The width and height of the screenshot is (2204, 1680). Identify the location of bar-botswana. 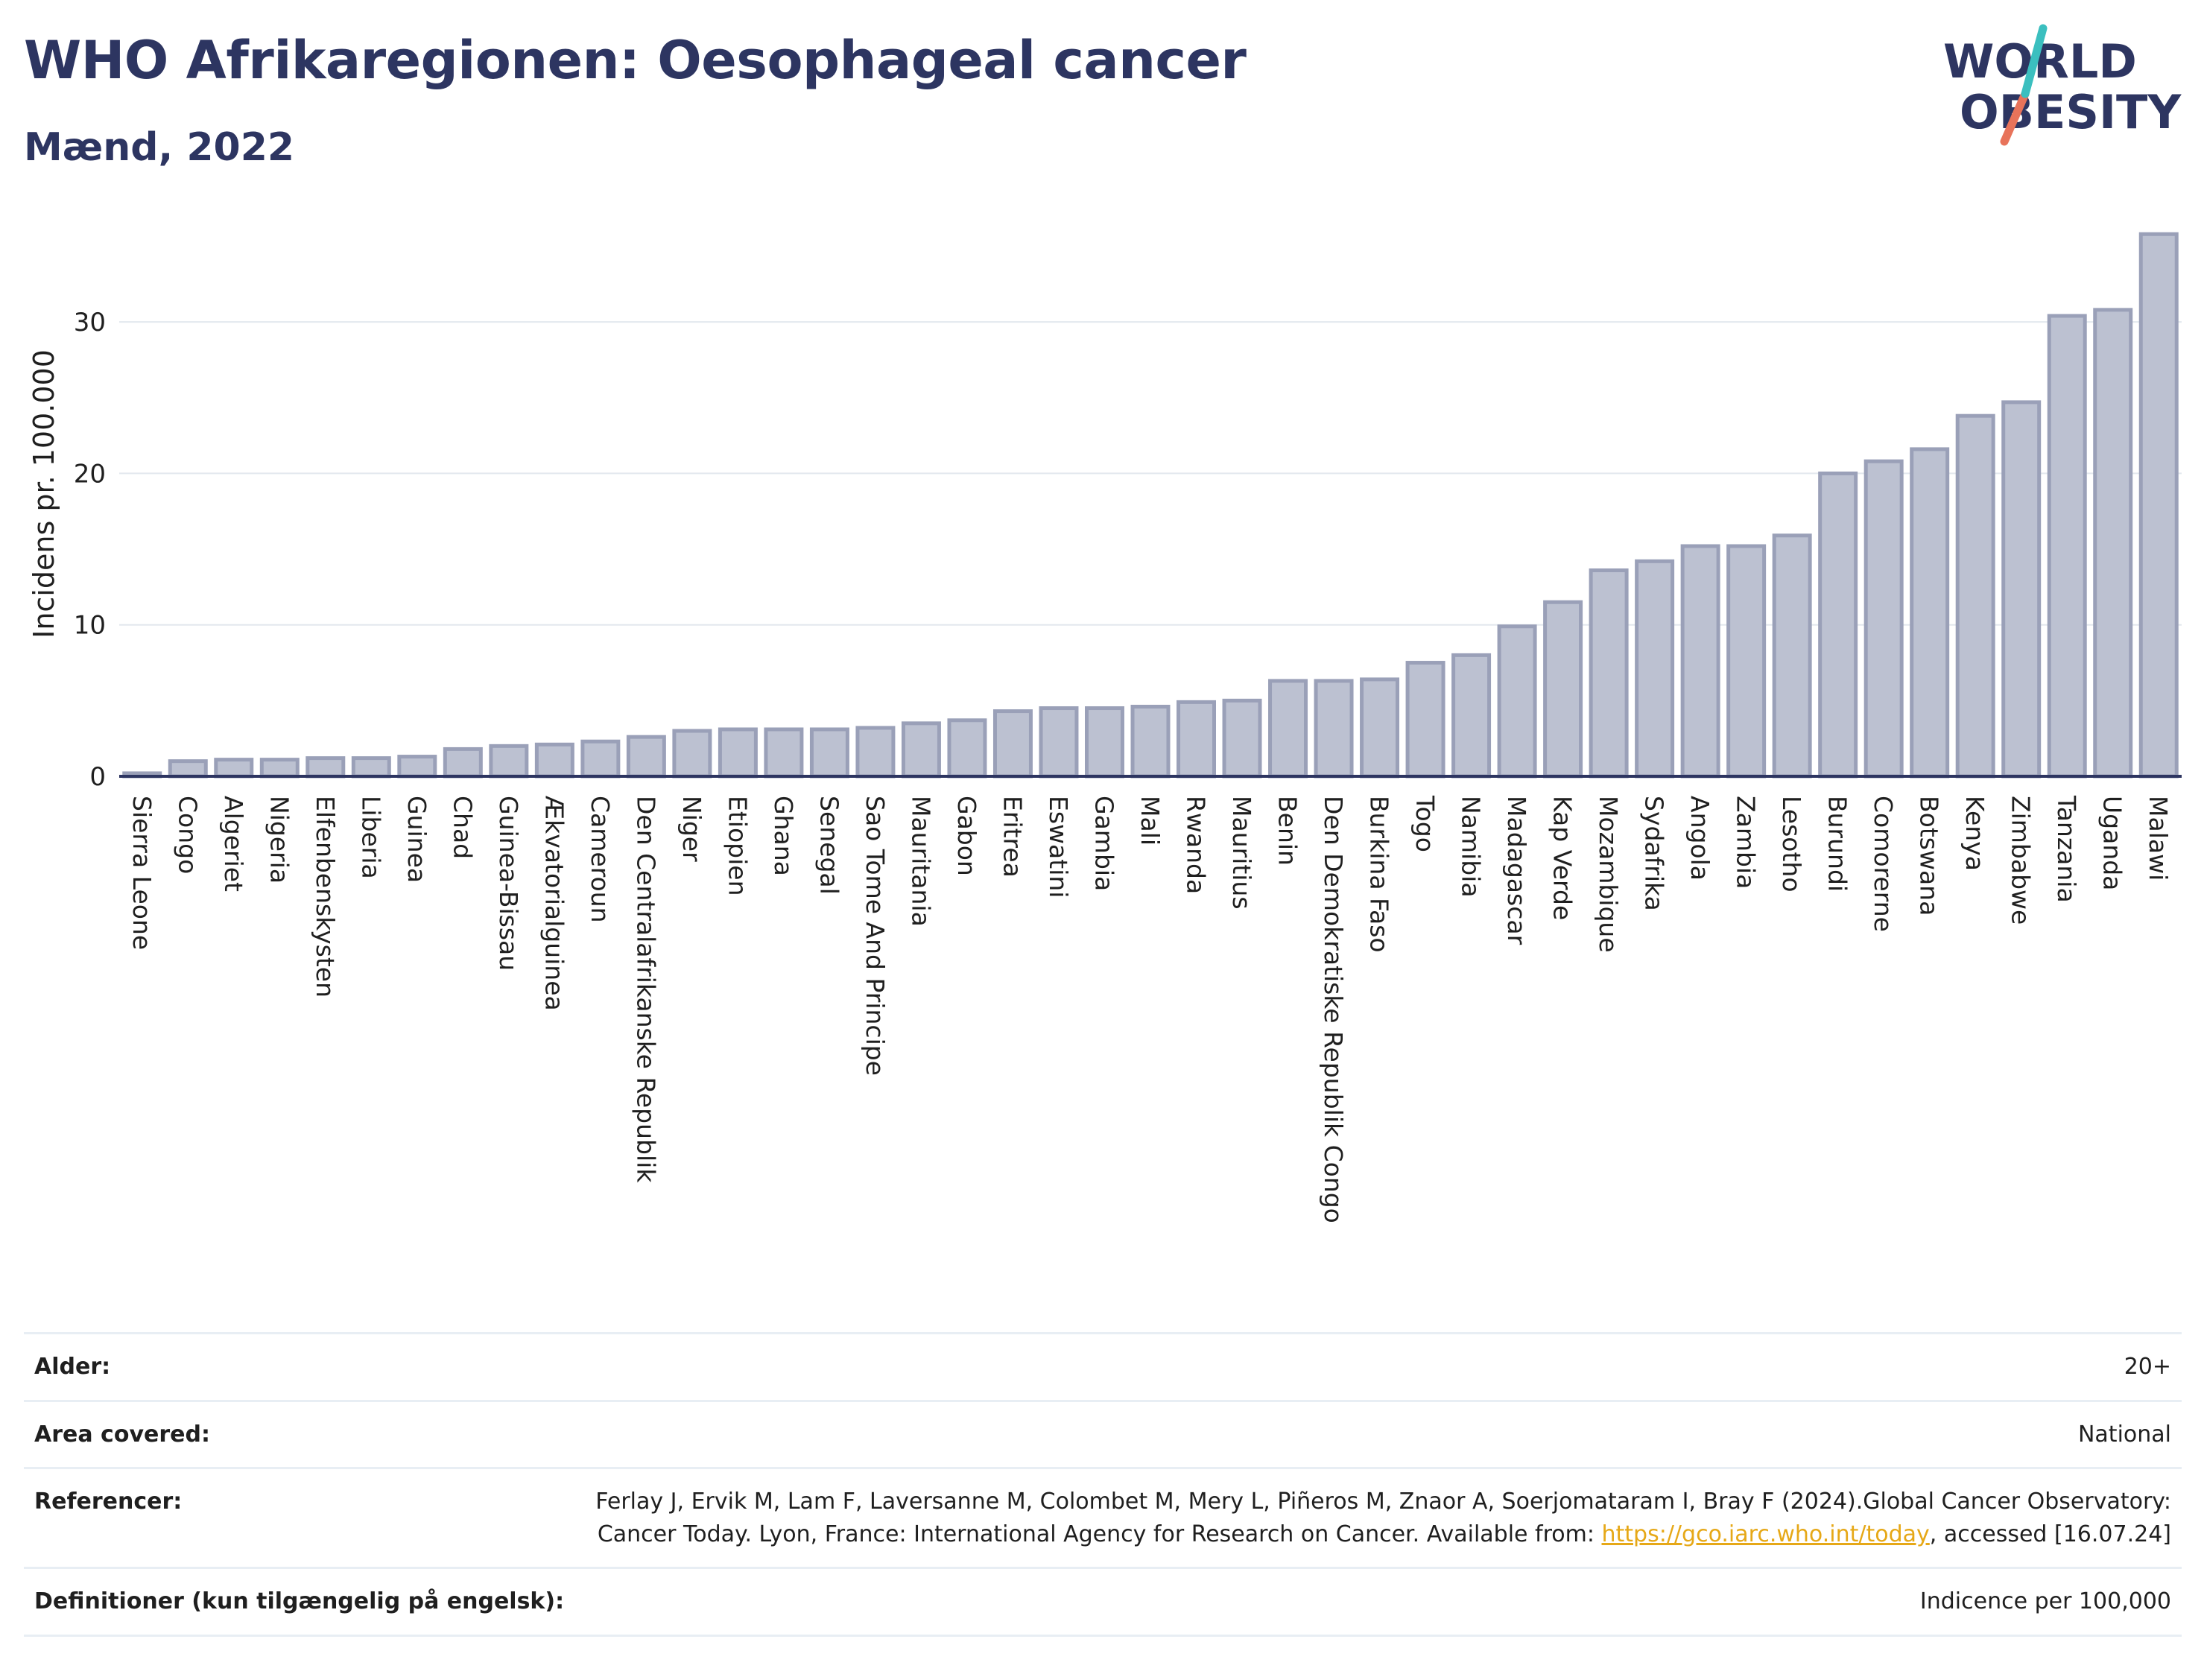
(1930, 613).